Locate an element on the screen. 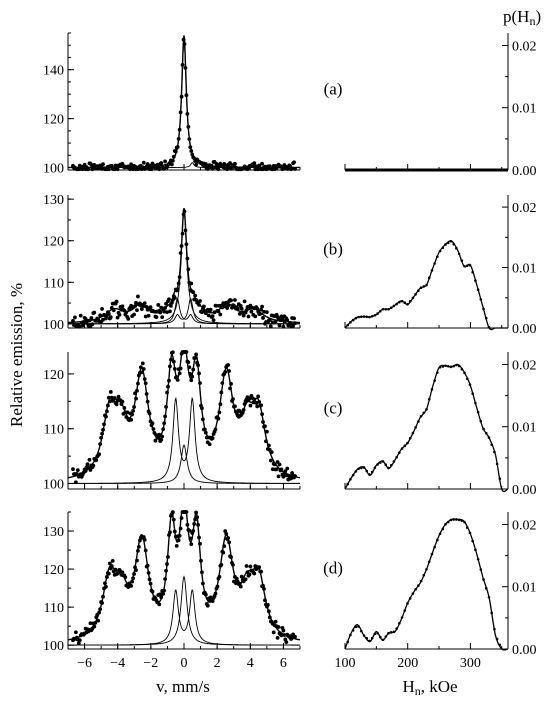 This screenshot has height=701, width=550. spectrum-panel-b: 100 110 120 130 (b) is located at coordinates (193, 263).